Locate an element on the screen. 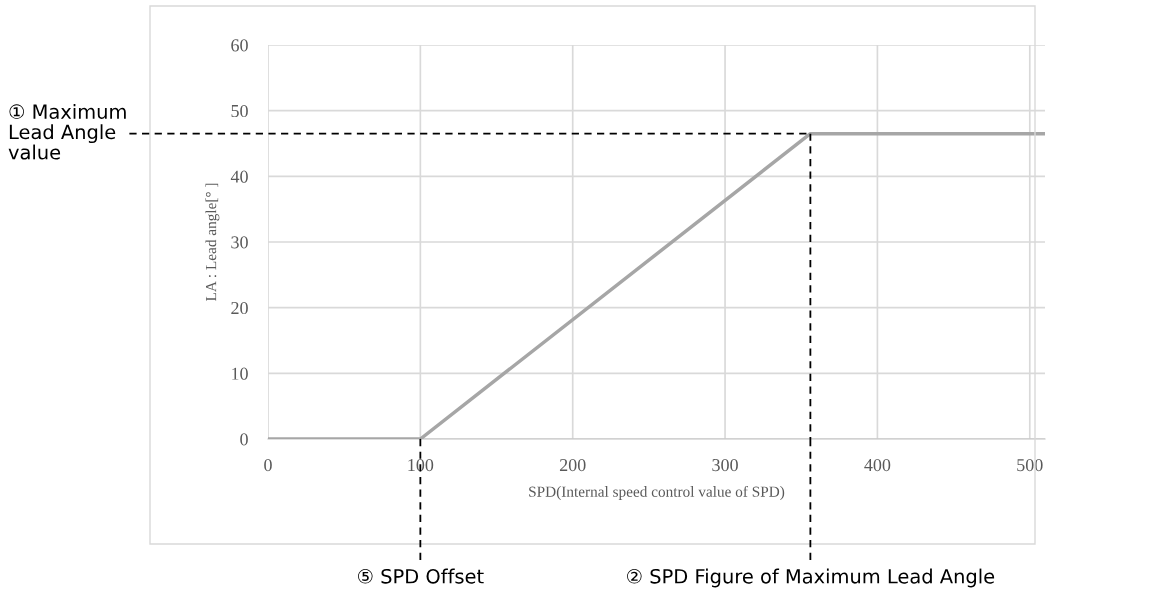 The image size is (1154, 606). x-tick-label: 400 is located at coordinates (877, 465).